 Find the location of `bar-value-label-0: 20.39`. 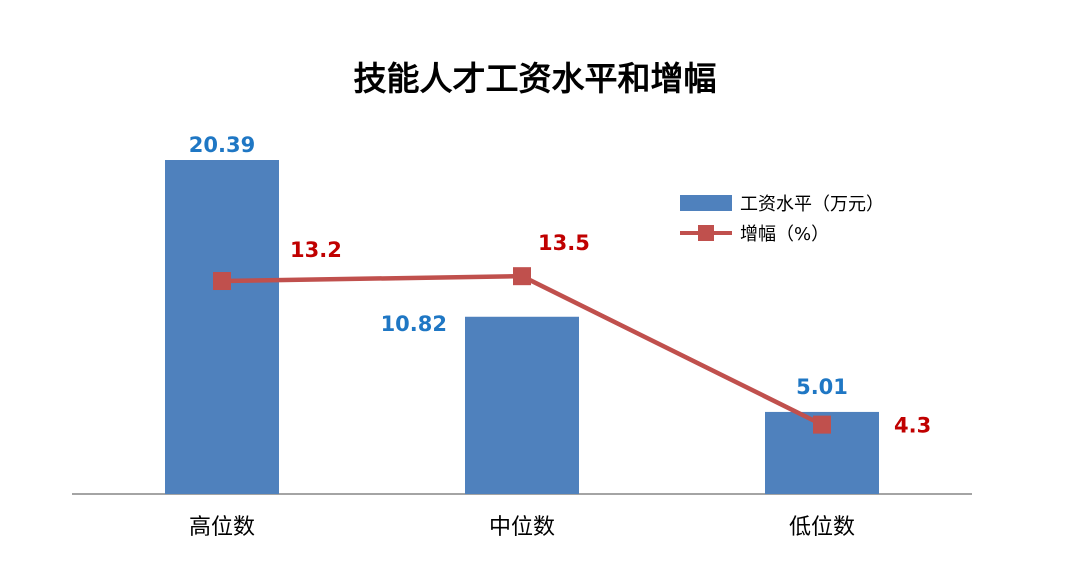

bar-value-label-0: 20.39 is located at coordinates (222, 145).